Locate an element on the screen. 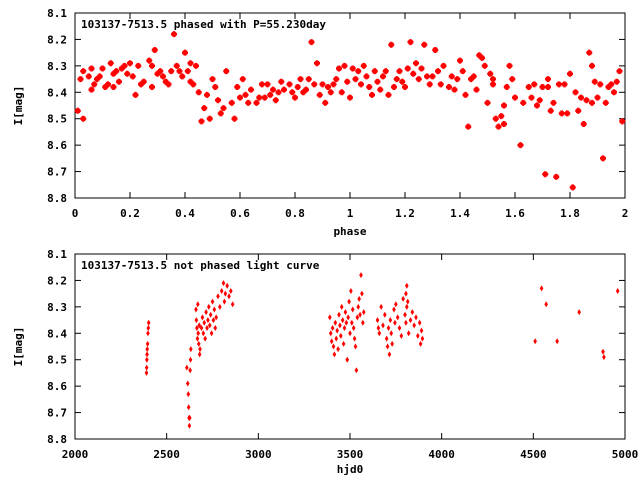  y-axis-title: I[mag] is located at coordinates (18, 347).